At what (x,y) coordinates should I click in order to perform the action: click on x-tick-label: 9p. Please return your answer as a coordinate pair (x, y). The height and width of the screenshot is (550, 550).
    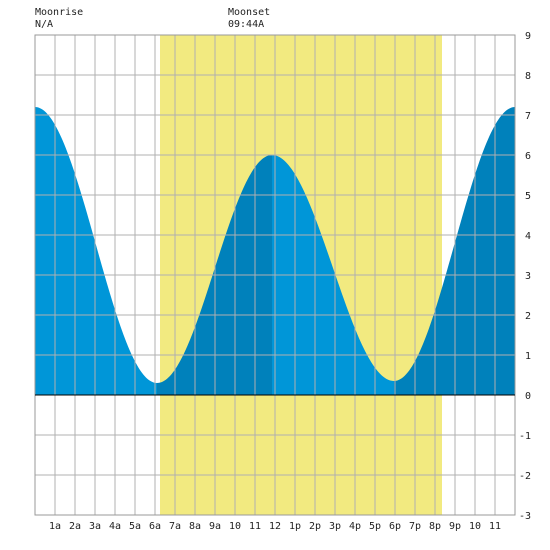
    Looking at the image, I should click on (455, 526).